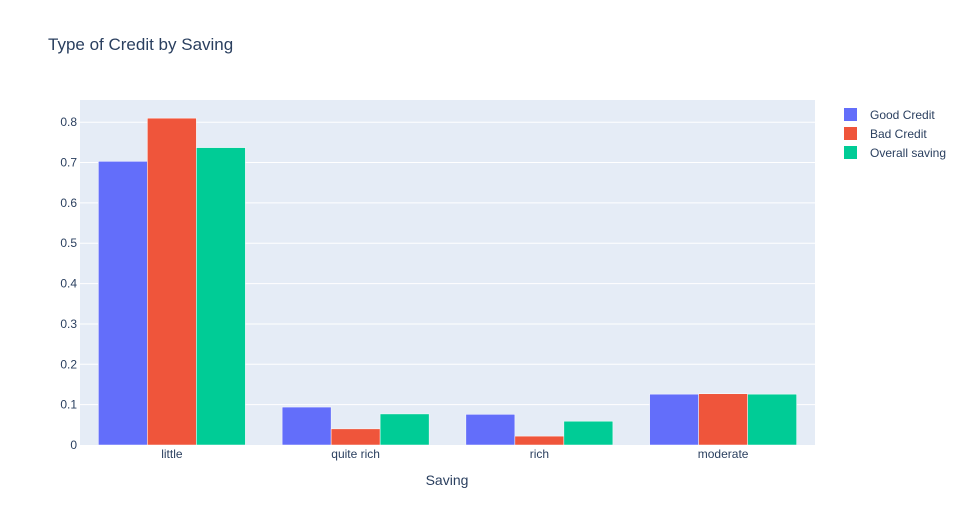 The image size is (963, 525). What do you see at coordinates (355, 454) in the screenshot?
I see `x-tick-label: quite rich` at bounding box center [355, 454].